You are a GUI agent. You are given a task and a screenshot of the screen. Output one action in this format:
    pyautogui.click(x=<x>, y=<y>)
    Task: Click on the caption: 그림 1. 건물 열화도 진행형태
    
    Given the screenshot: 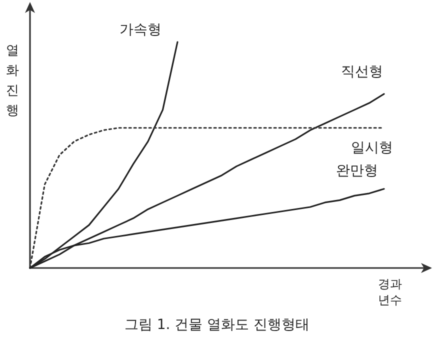 What is the action you would take?
    pyautogui.click(x=217, y=325)
    